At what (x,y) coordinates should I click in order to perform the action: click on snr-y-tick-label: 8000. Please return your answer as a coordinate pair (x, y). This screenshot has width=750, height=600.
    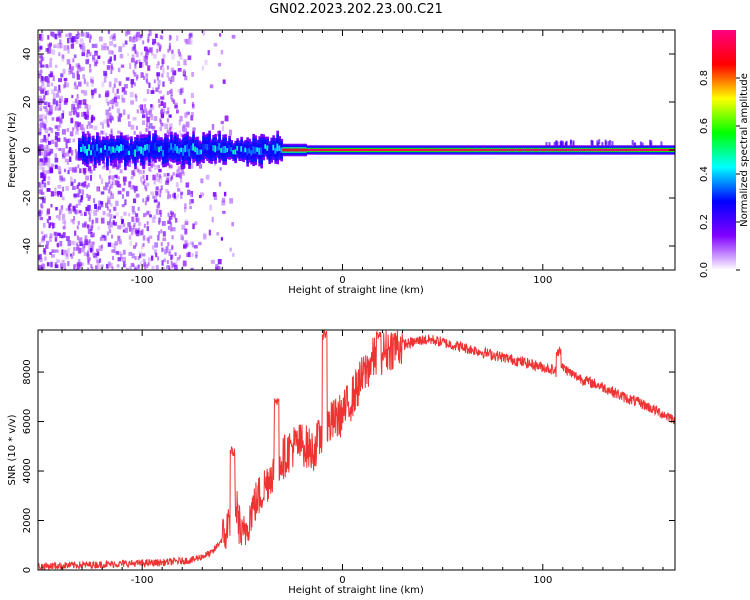
    Looking at the image, I should click on (27, 371).